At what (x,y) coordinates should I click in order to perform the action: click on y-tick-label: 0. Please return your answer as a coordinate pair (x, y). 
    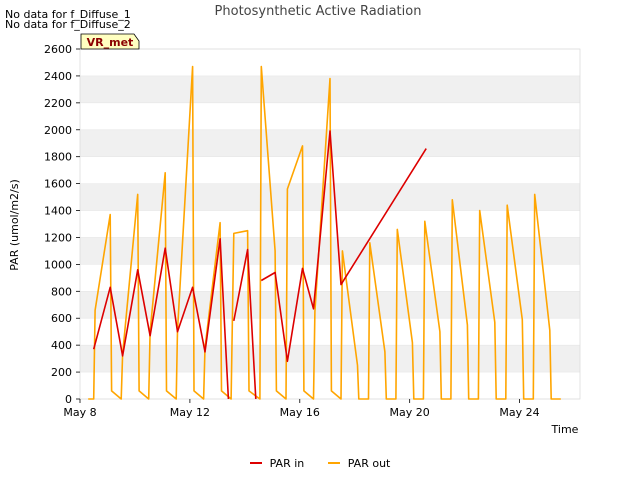
    Looking at the image, I should click on (68, 399).